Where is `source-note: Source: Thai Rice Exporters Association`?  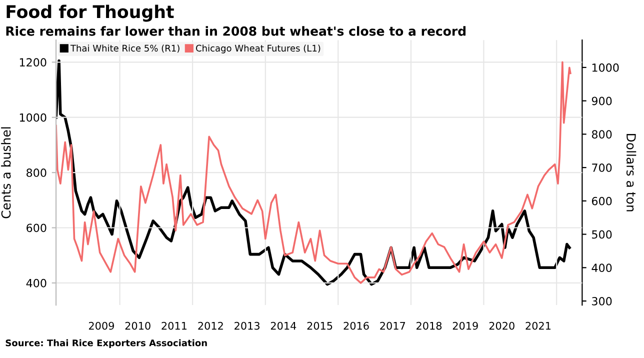
source-note: Source: Thai Rice Exporters Association is located at coordinates (106, 343).